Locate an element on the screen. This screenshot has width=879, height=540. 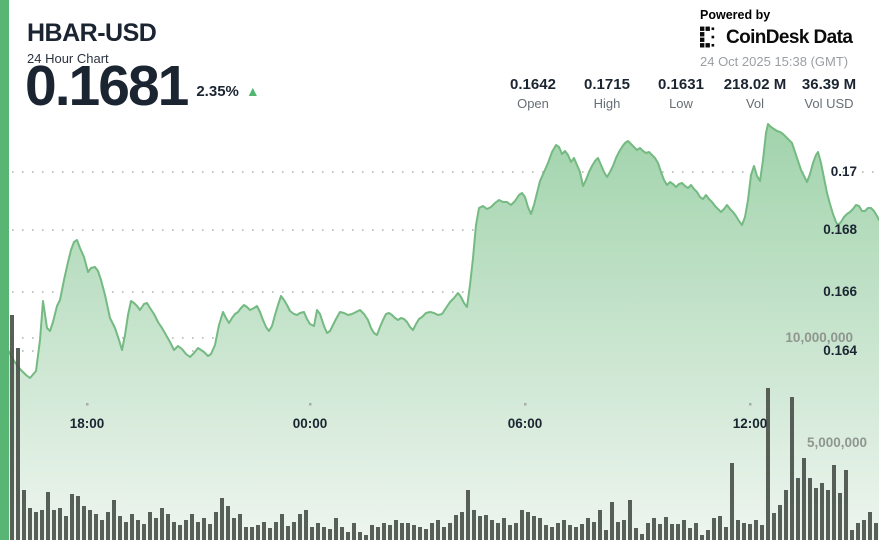
stat-open: 0.1642 Open is located at coordinates (533, 93).